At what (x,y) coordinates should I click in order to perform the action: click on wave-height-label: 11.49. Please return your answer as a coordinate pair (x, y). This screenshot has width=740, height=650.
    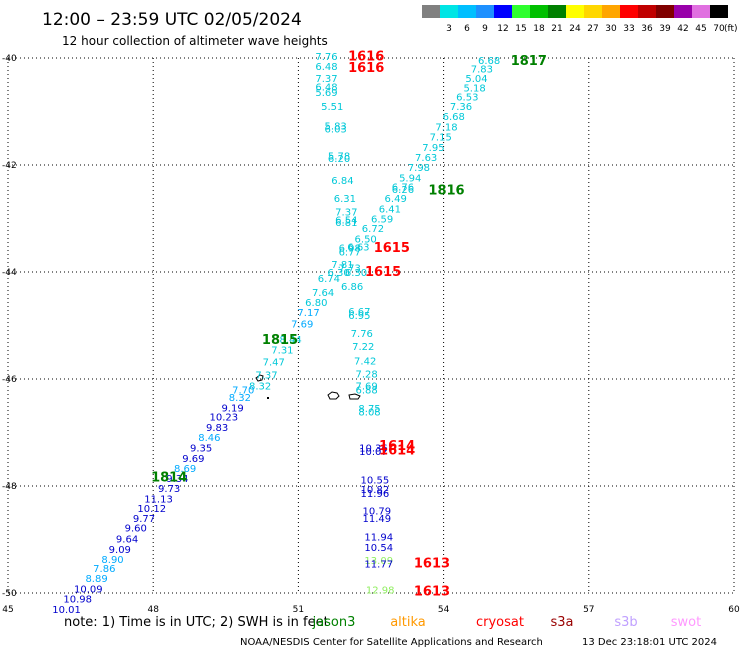
    Looking at the image, I should click on (376, 519).